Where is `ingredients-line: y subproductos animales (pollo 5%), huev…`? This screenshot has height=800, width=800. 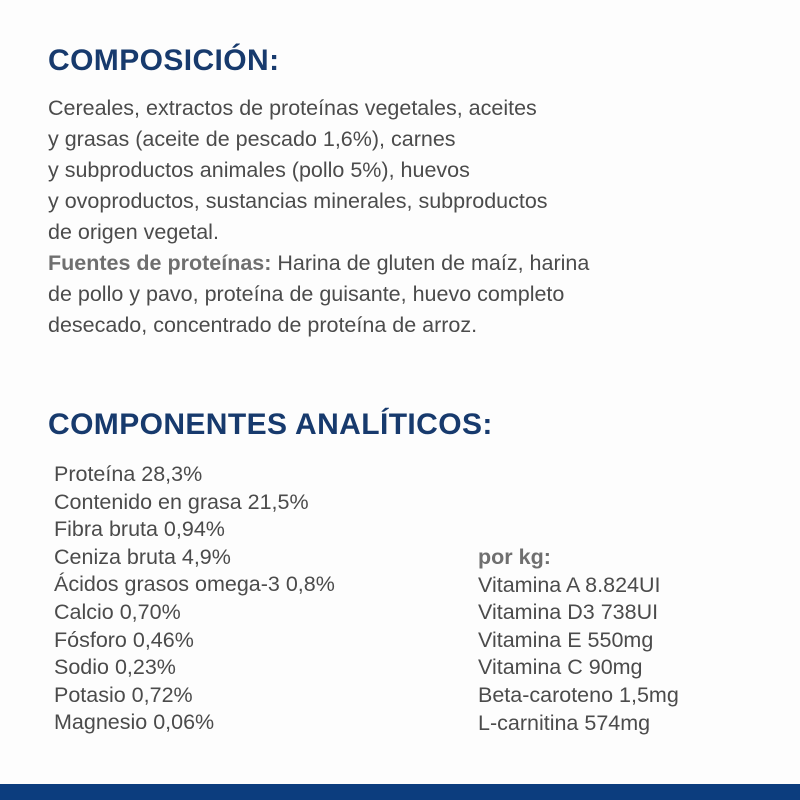
ingredients-line: y subproductos animales (pollo 5%), huev… is located at coordinates (259, 170).